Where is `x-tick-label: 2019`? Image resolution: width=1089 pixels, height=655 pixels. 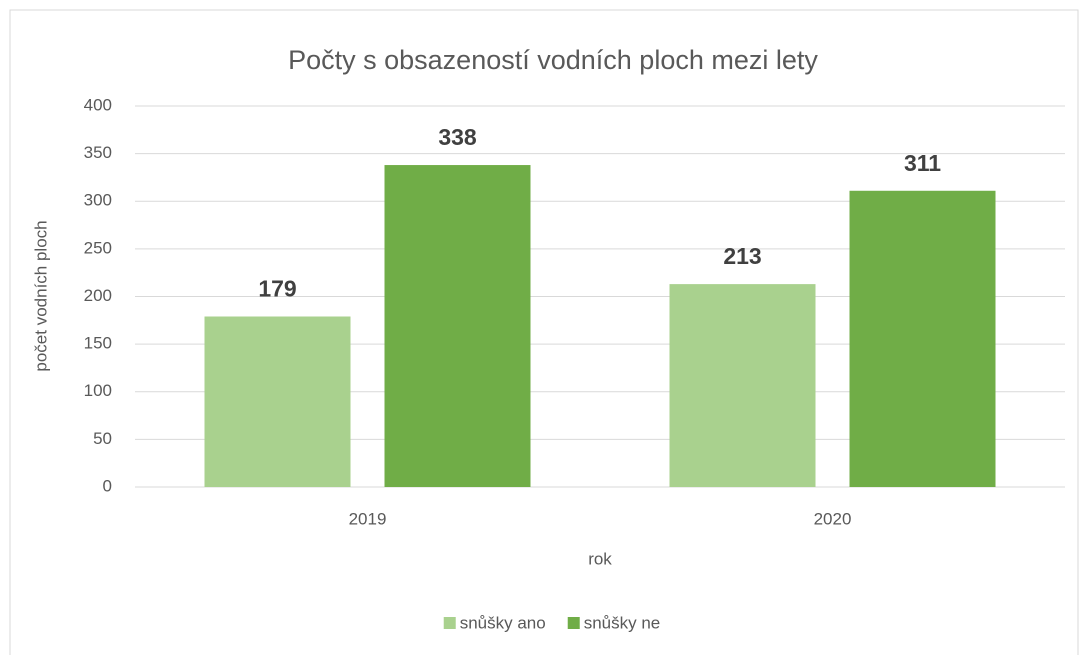
x-tick-label: 2019 is located at coordinates (368, 518).